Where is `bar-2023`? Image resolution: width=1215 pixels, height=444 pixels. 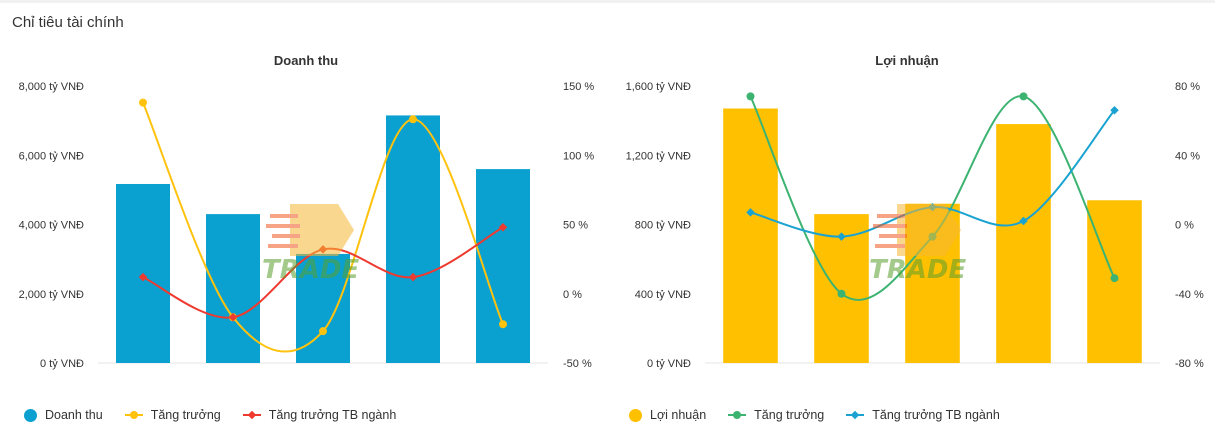 bar-2023 is located at coordinates (323, 308).